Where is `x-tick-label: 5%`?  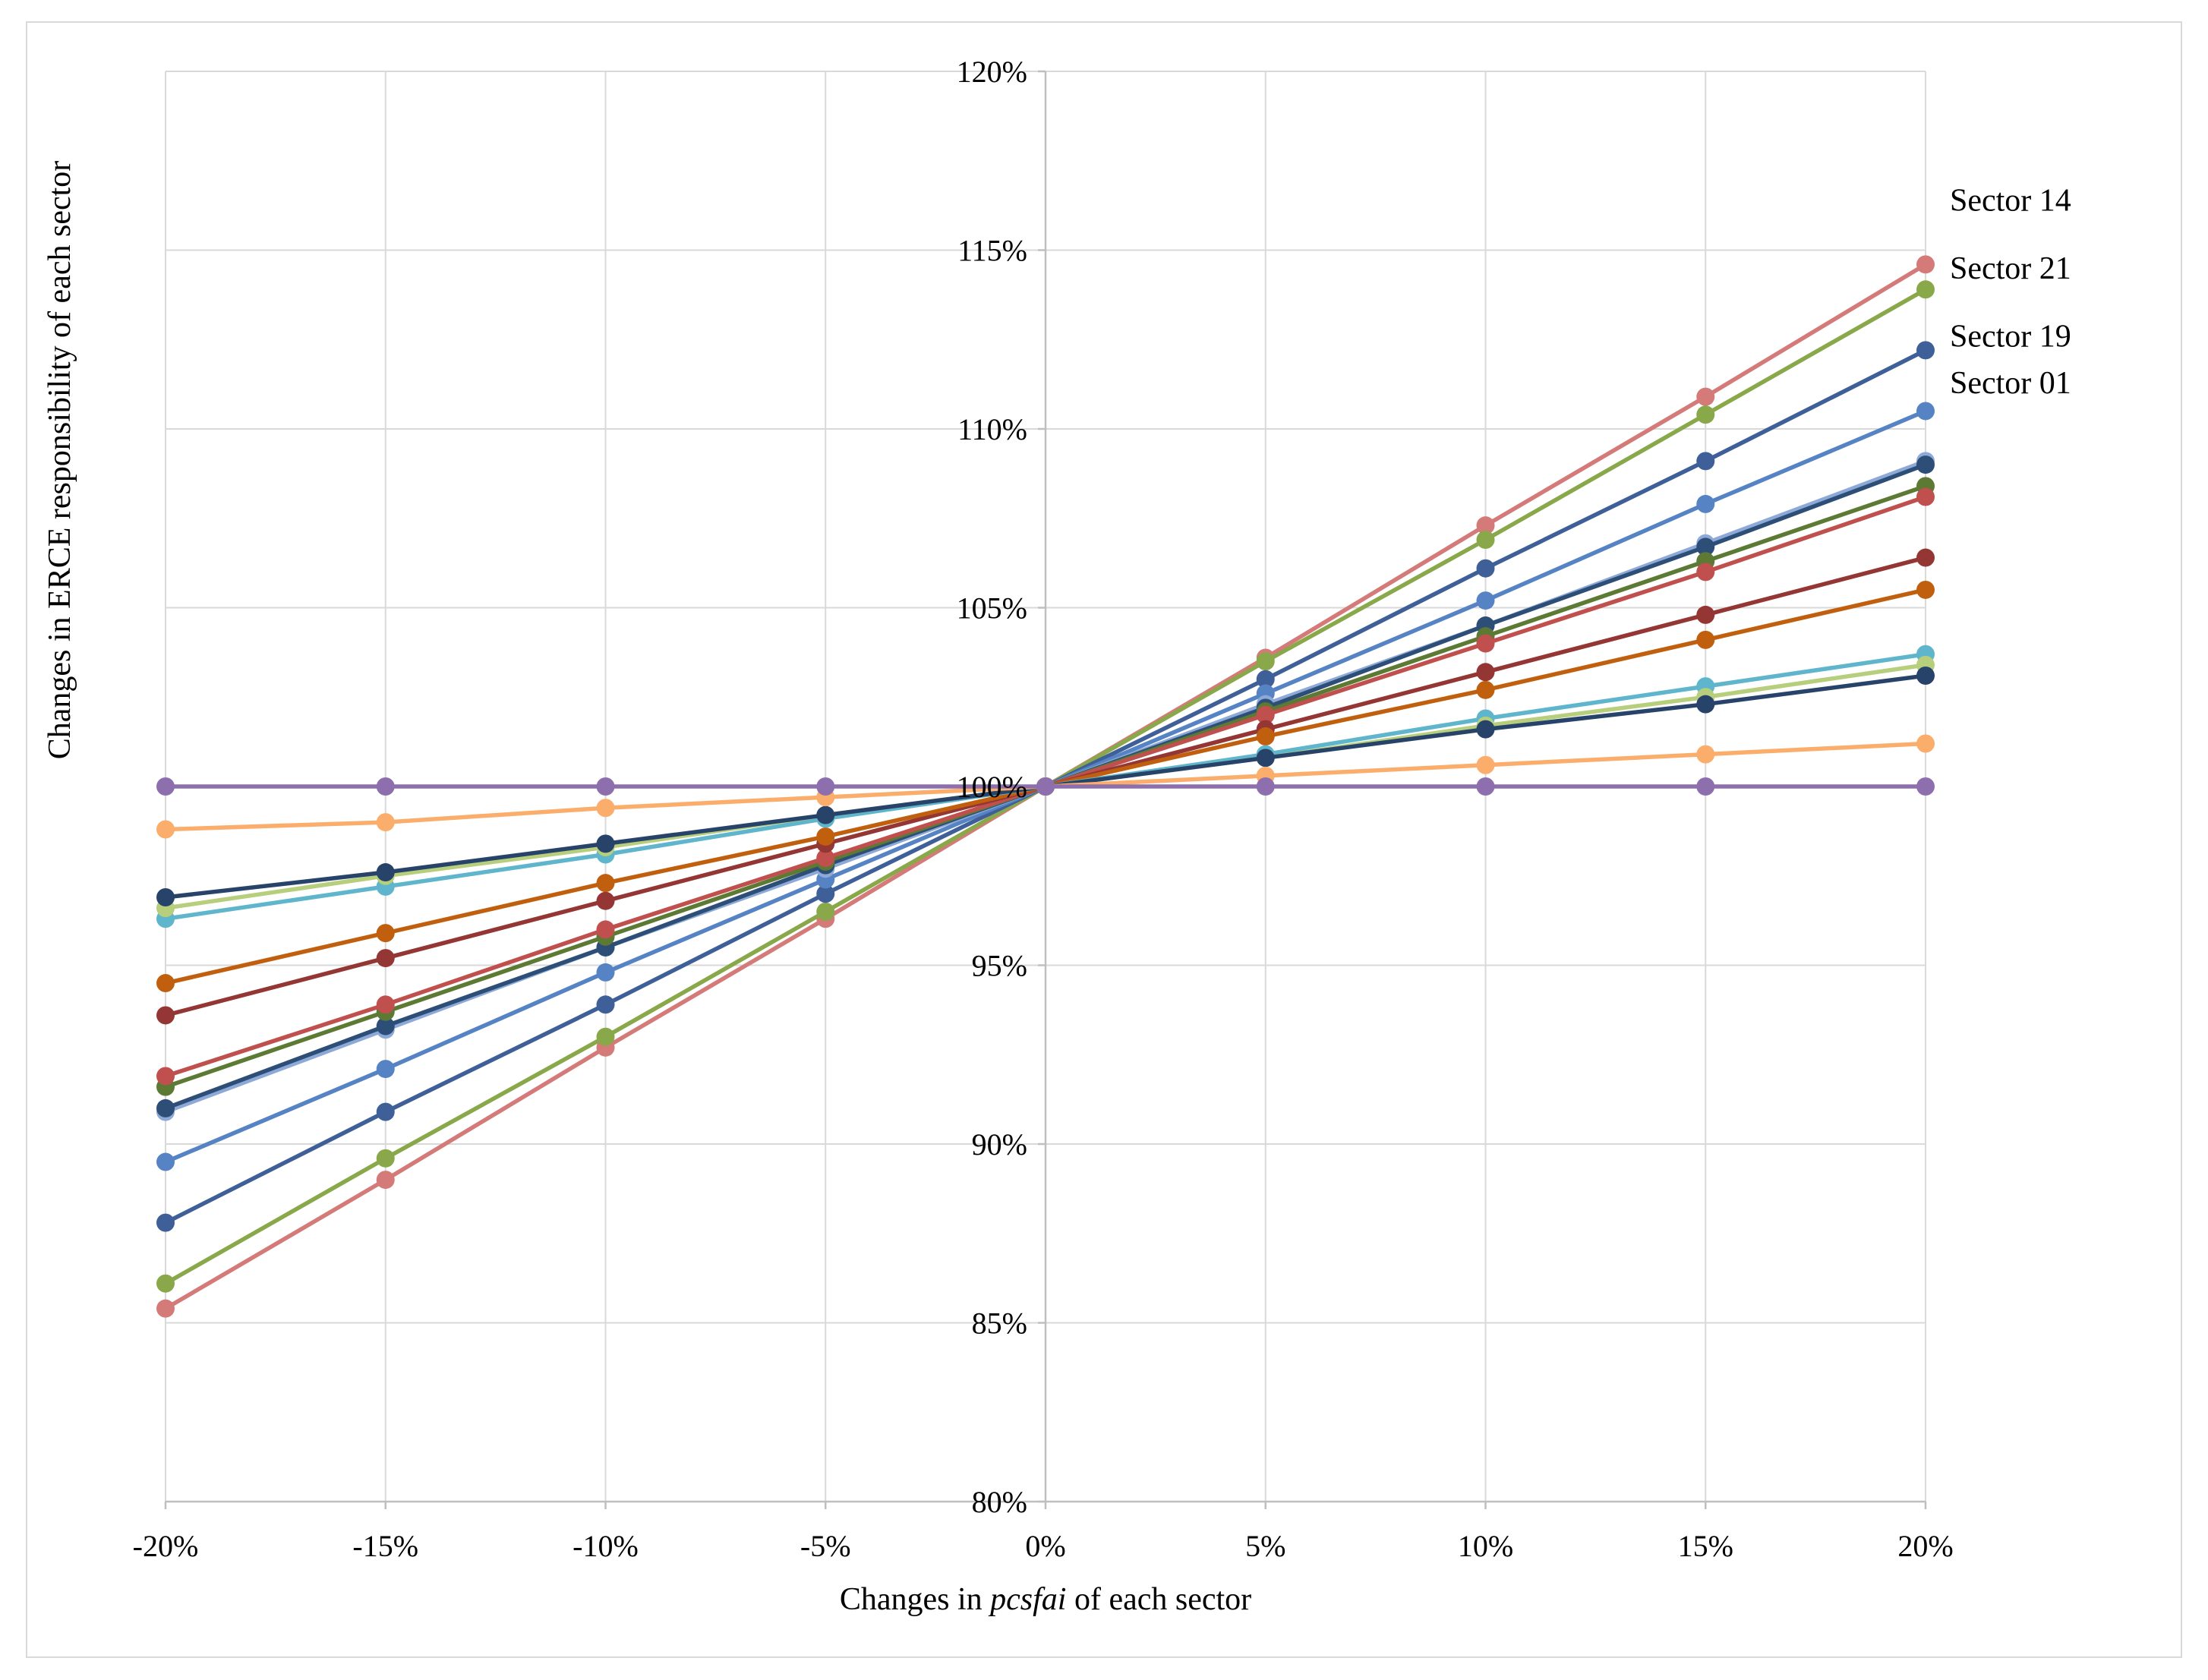
x-tick-label: 5% is located at coordinates (1265, 1546).